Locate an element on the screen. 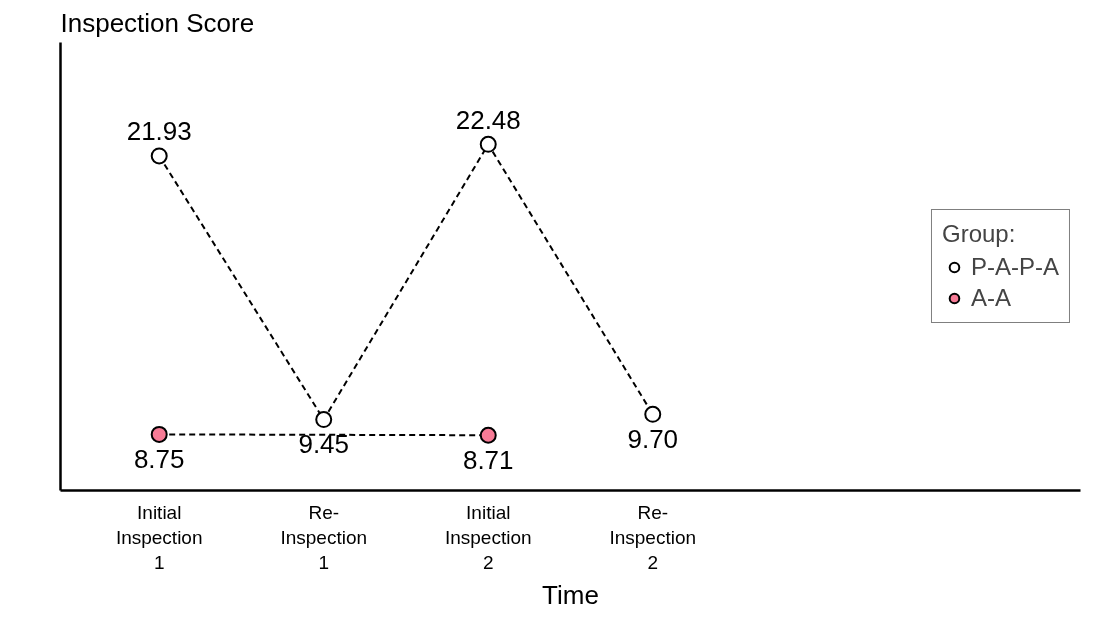  data-label: 8.71 is located at coordinates (488, 459).